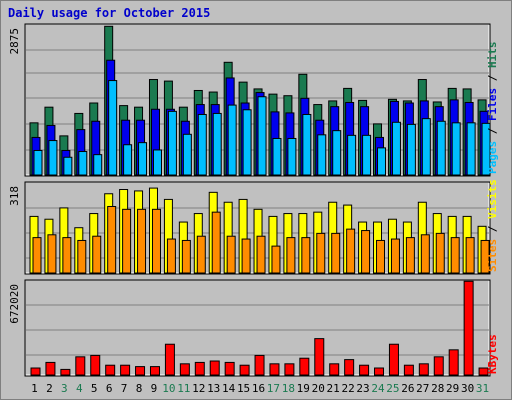 This screenshot has width=512, height=400. Describe the element at coordinates (229, 388) in the screenshot. I see `x-tick-label-day-14: 14` at that location.